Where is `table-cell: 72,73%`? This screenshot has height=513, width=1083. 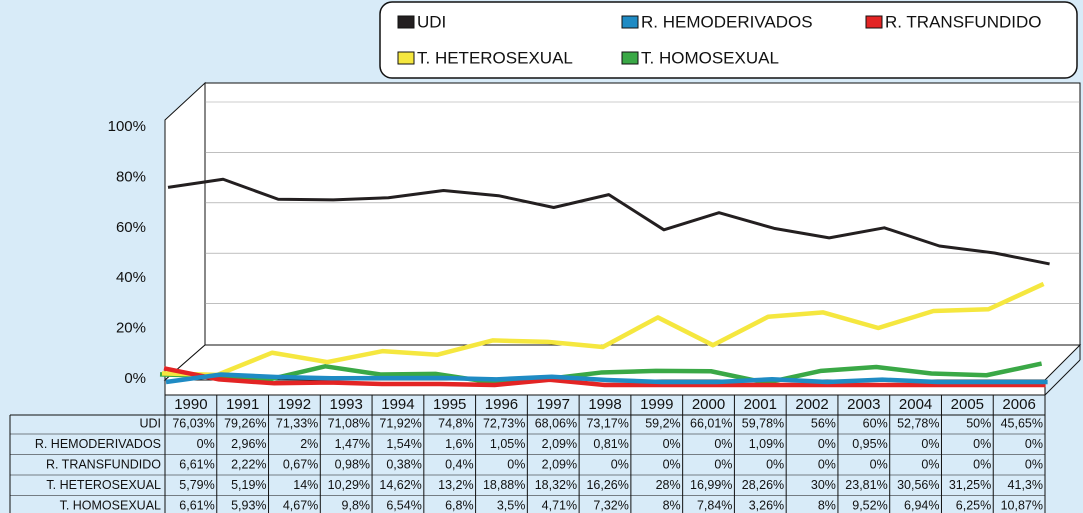
table-cell: 72,73% is located at coordinates (504, 423).